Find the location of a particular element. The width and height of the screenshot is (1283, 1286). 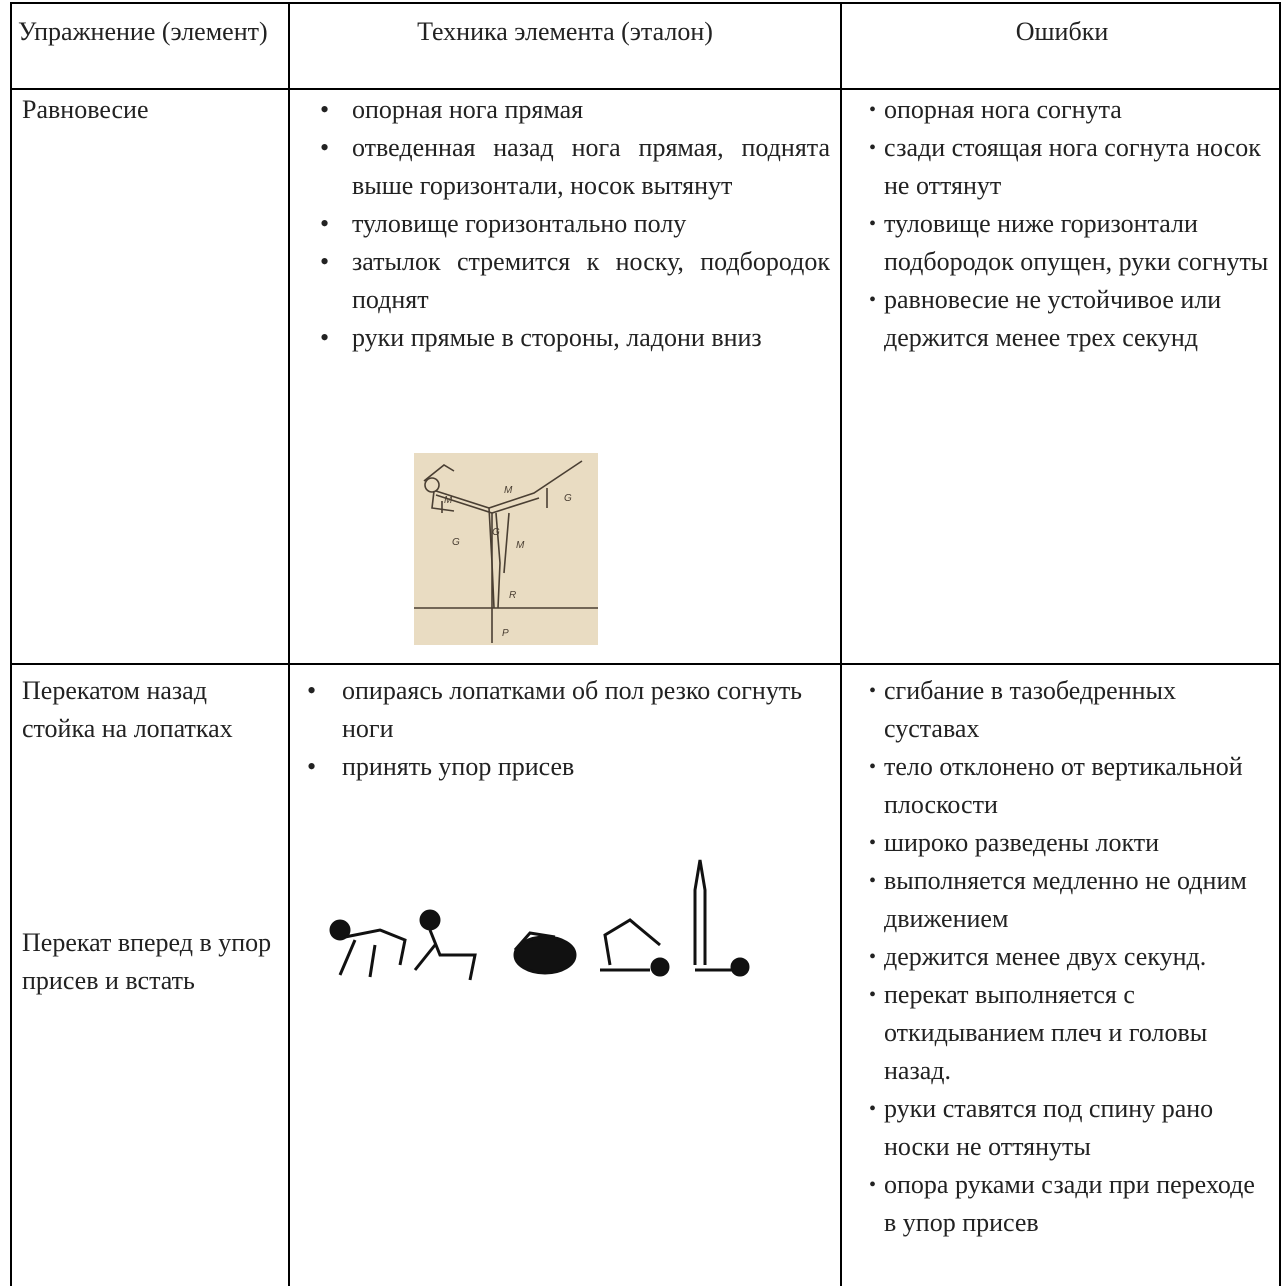

bullet-item: держится менее двух секунд. is located at coordinates (1070, 957).